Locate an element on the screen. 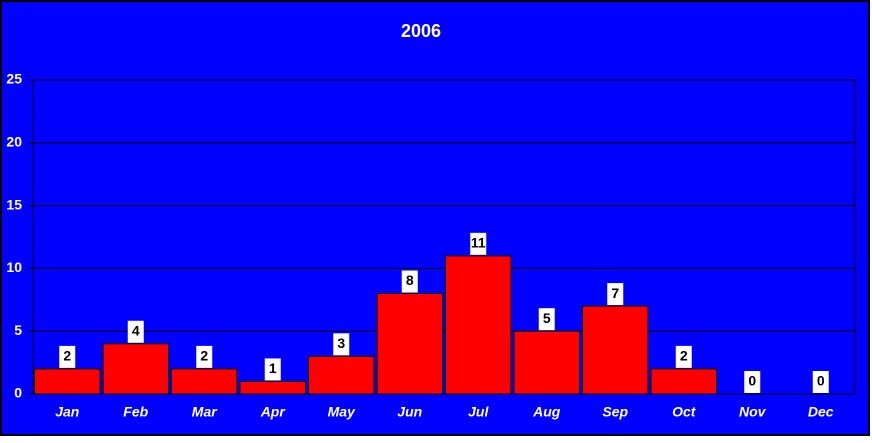  y-tick-label: 10 is located at coordinates (14, 267).